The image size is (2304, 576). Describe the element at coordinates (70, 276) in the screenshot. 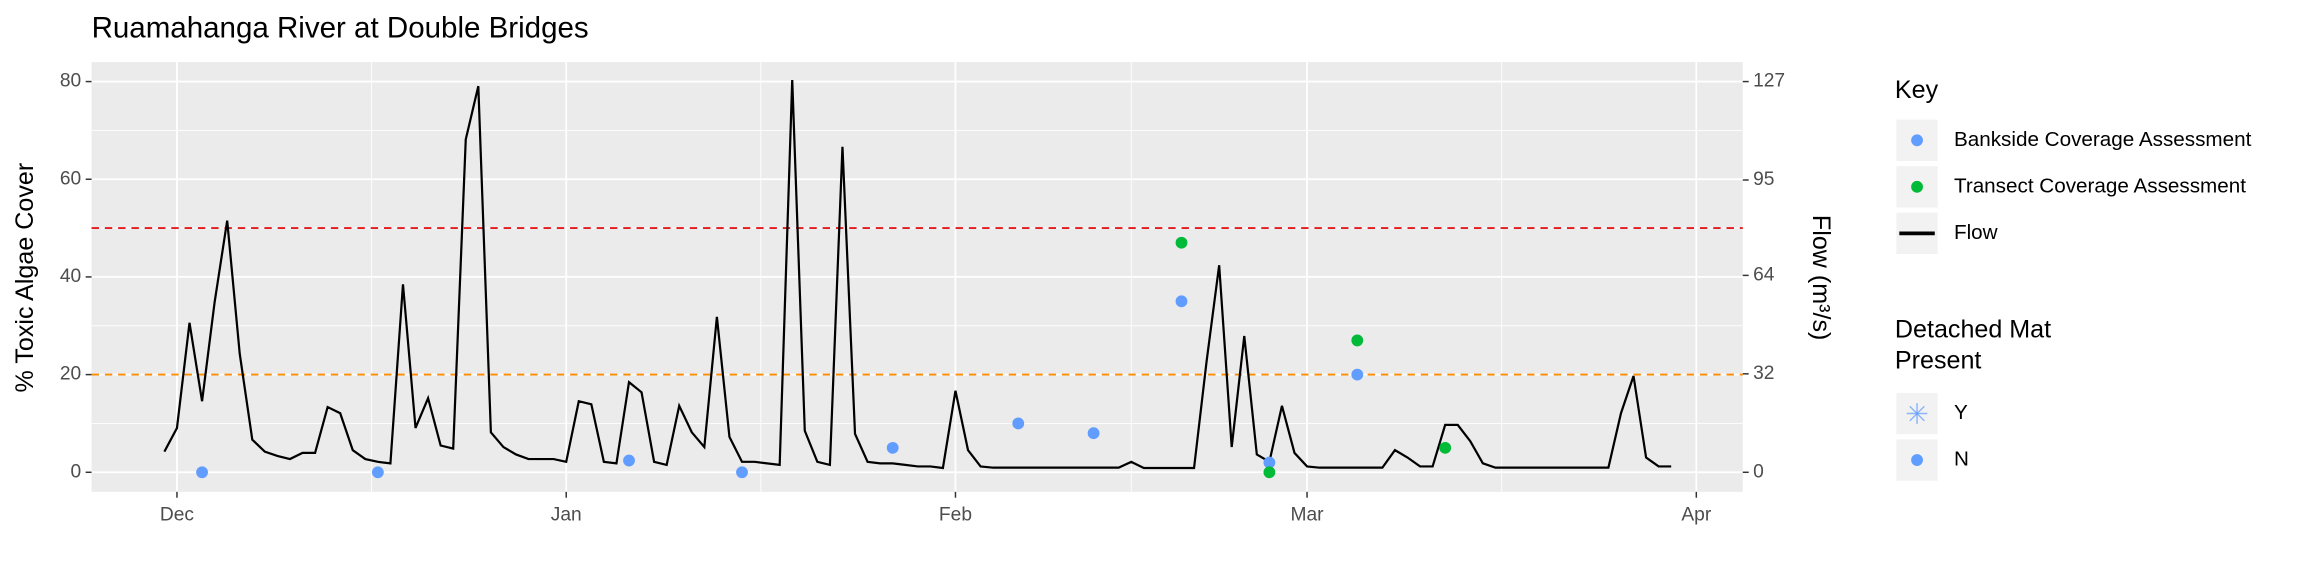

I see `y-tick-label: 40` at that location.